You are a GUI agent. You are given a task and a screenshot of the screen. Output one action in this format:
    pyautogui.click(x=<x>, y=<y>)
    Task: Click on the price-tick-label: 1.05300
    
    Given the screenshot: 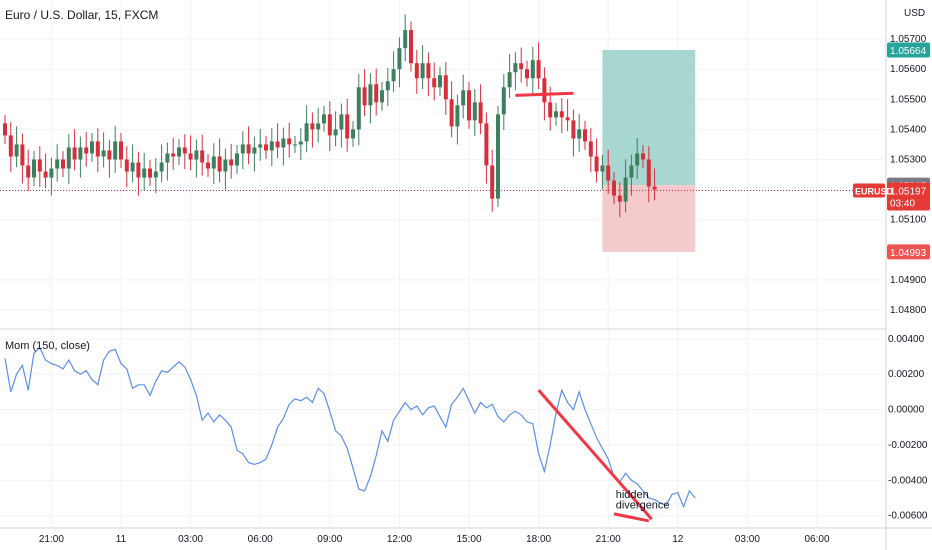 What is the action you would take?
    pyautogui.click(x=908, y=159)
    